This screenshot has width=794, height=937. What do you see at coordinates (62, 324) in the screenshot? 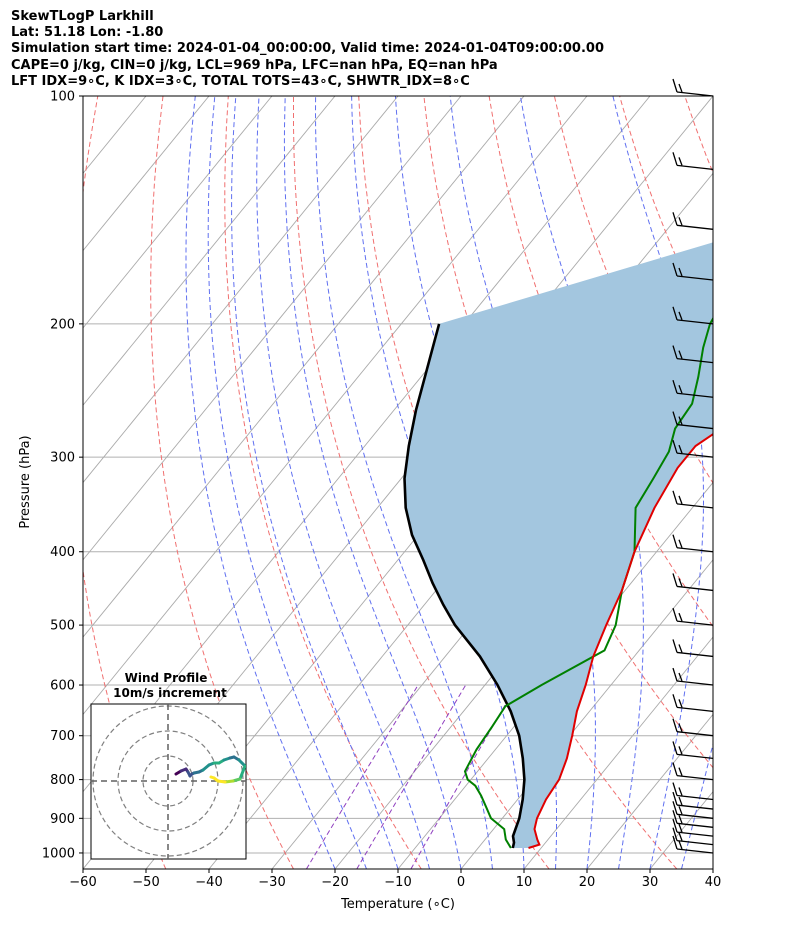
I see `y-tick-label: 200` at bounding box center [62, 324].